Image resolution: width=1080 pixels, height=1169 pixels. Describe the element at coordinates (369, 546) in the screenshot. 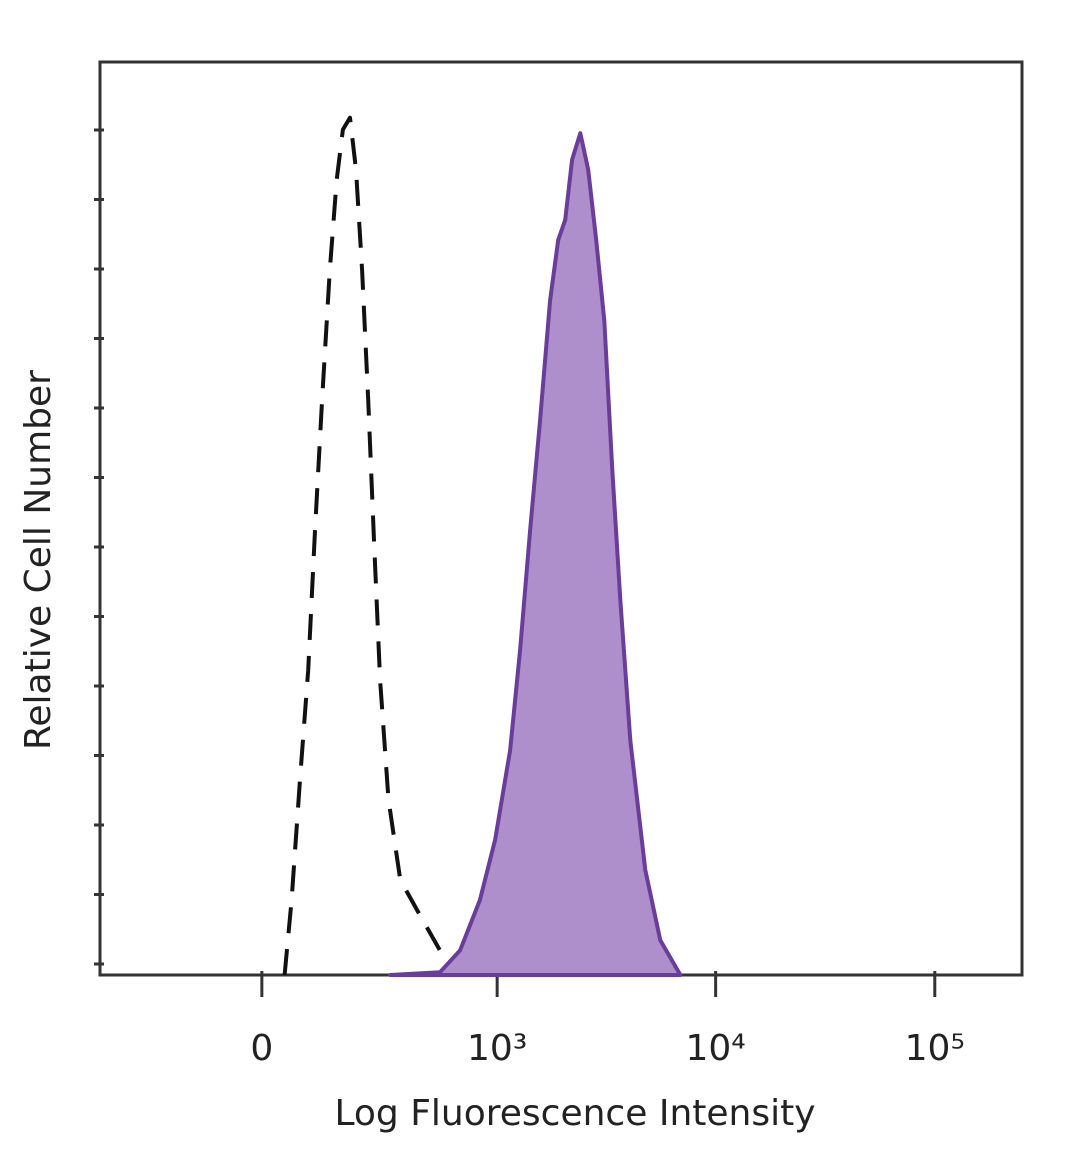

I see `histogram-curve` at that location.